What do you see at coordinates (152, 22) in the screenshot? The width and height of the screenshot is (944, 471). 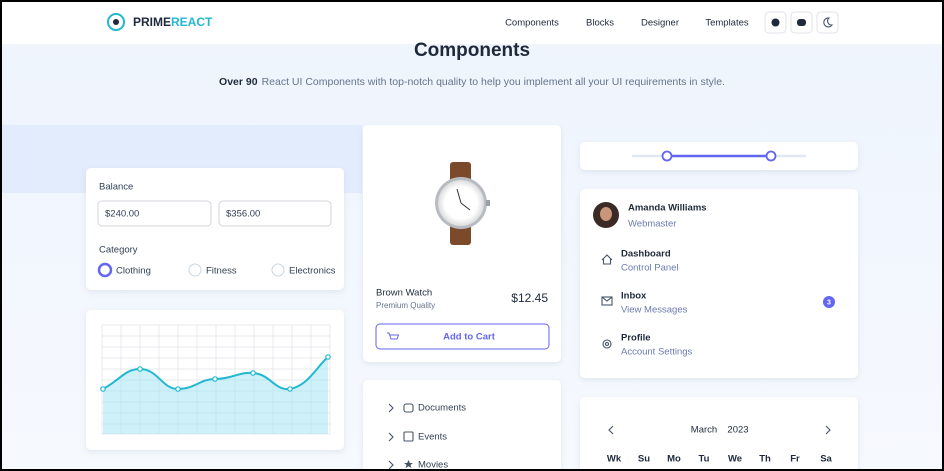 I see `logo-prime: PRIME` at bounding box center [152, 22].